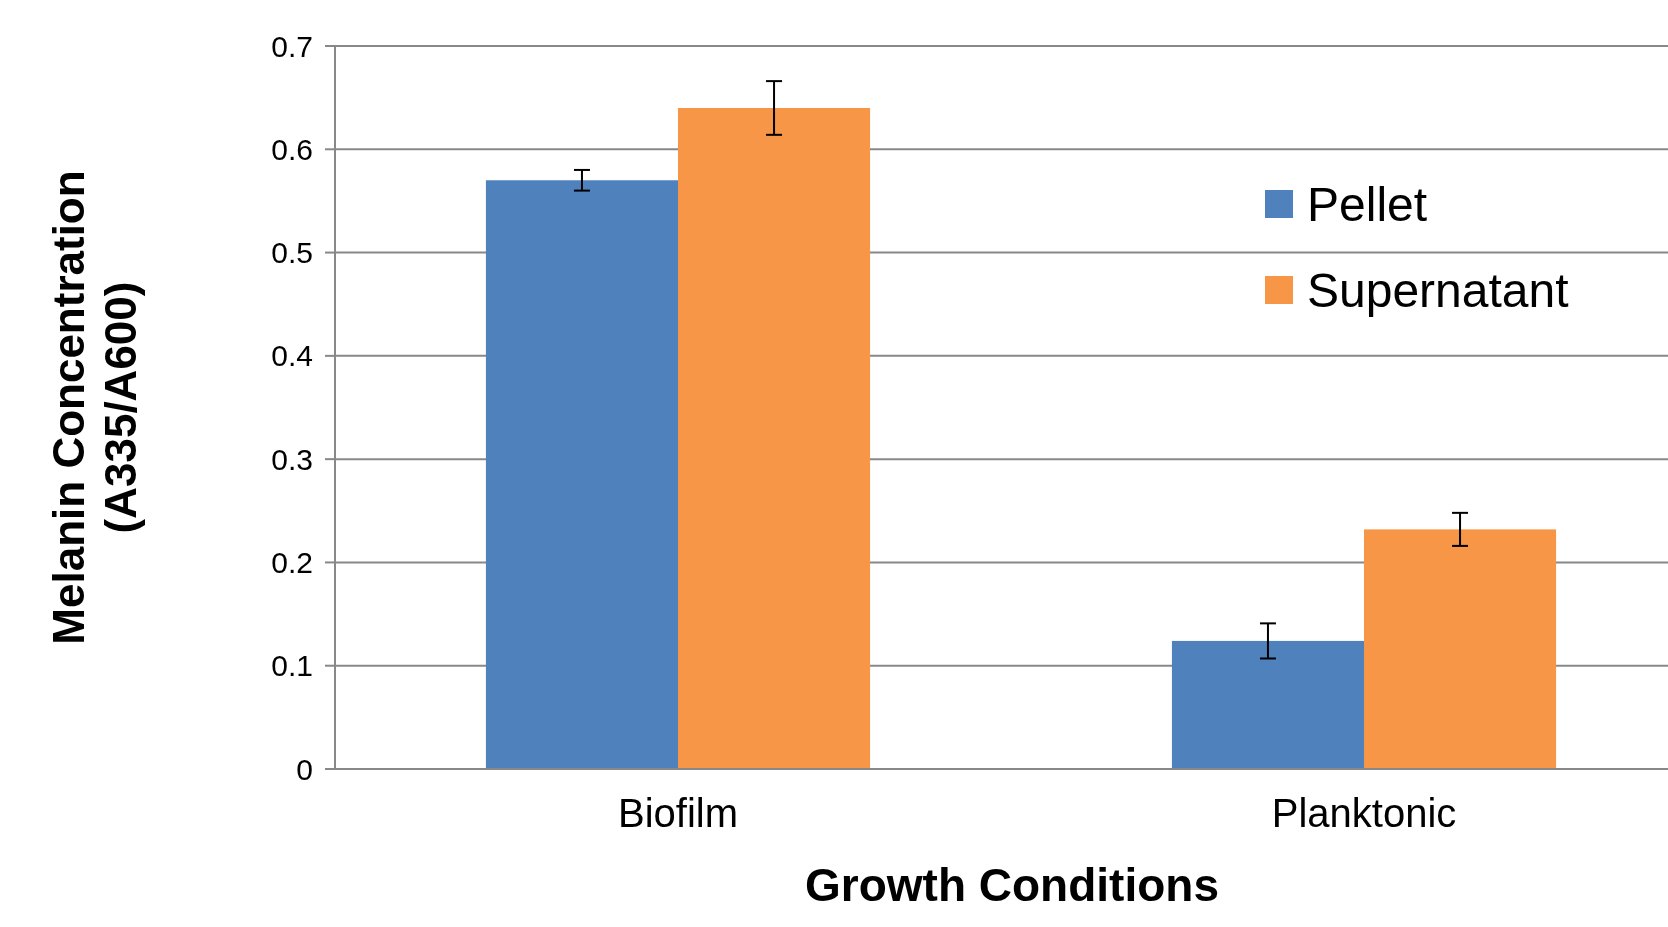 The width and height of the screenshot is (1668, 927). I want to click on x-tick-label: Biofilm, so click(678, 813).